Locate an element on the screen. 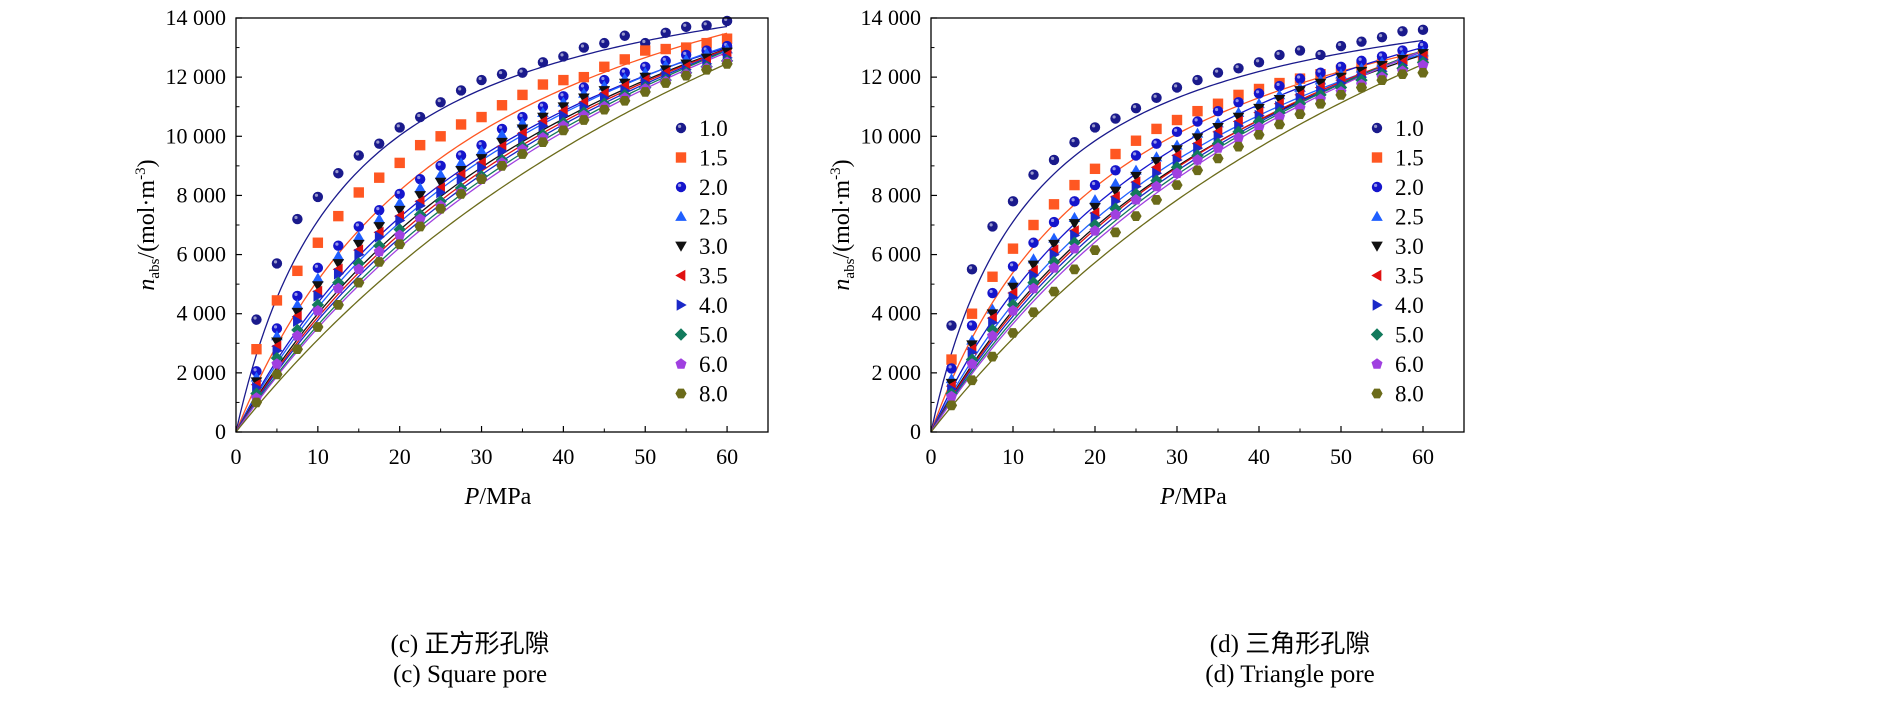  y-tick-label: 14 000 is located at coordinates (891, 17).